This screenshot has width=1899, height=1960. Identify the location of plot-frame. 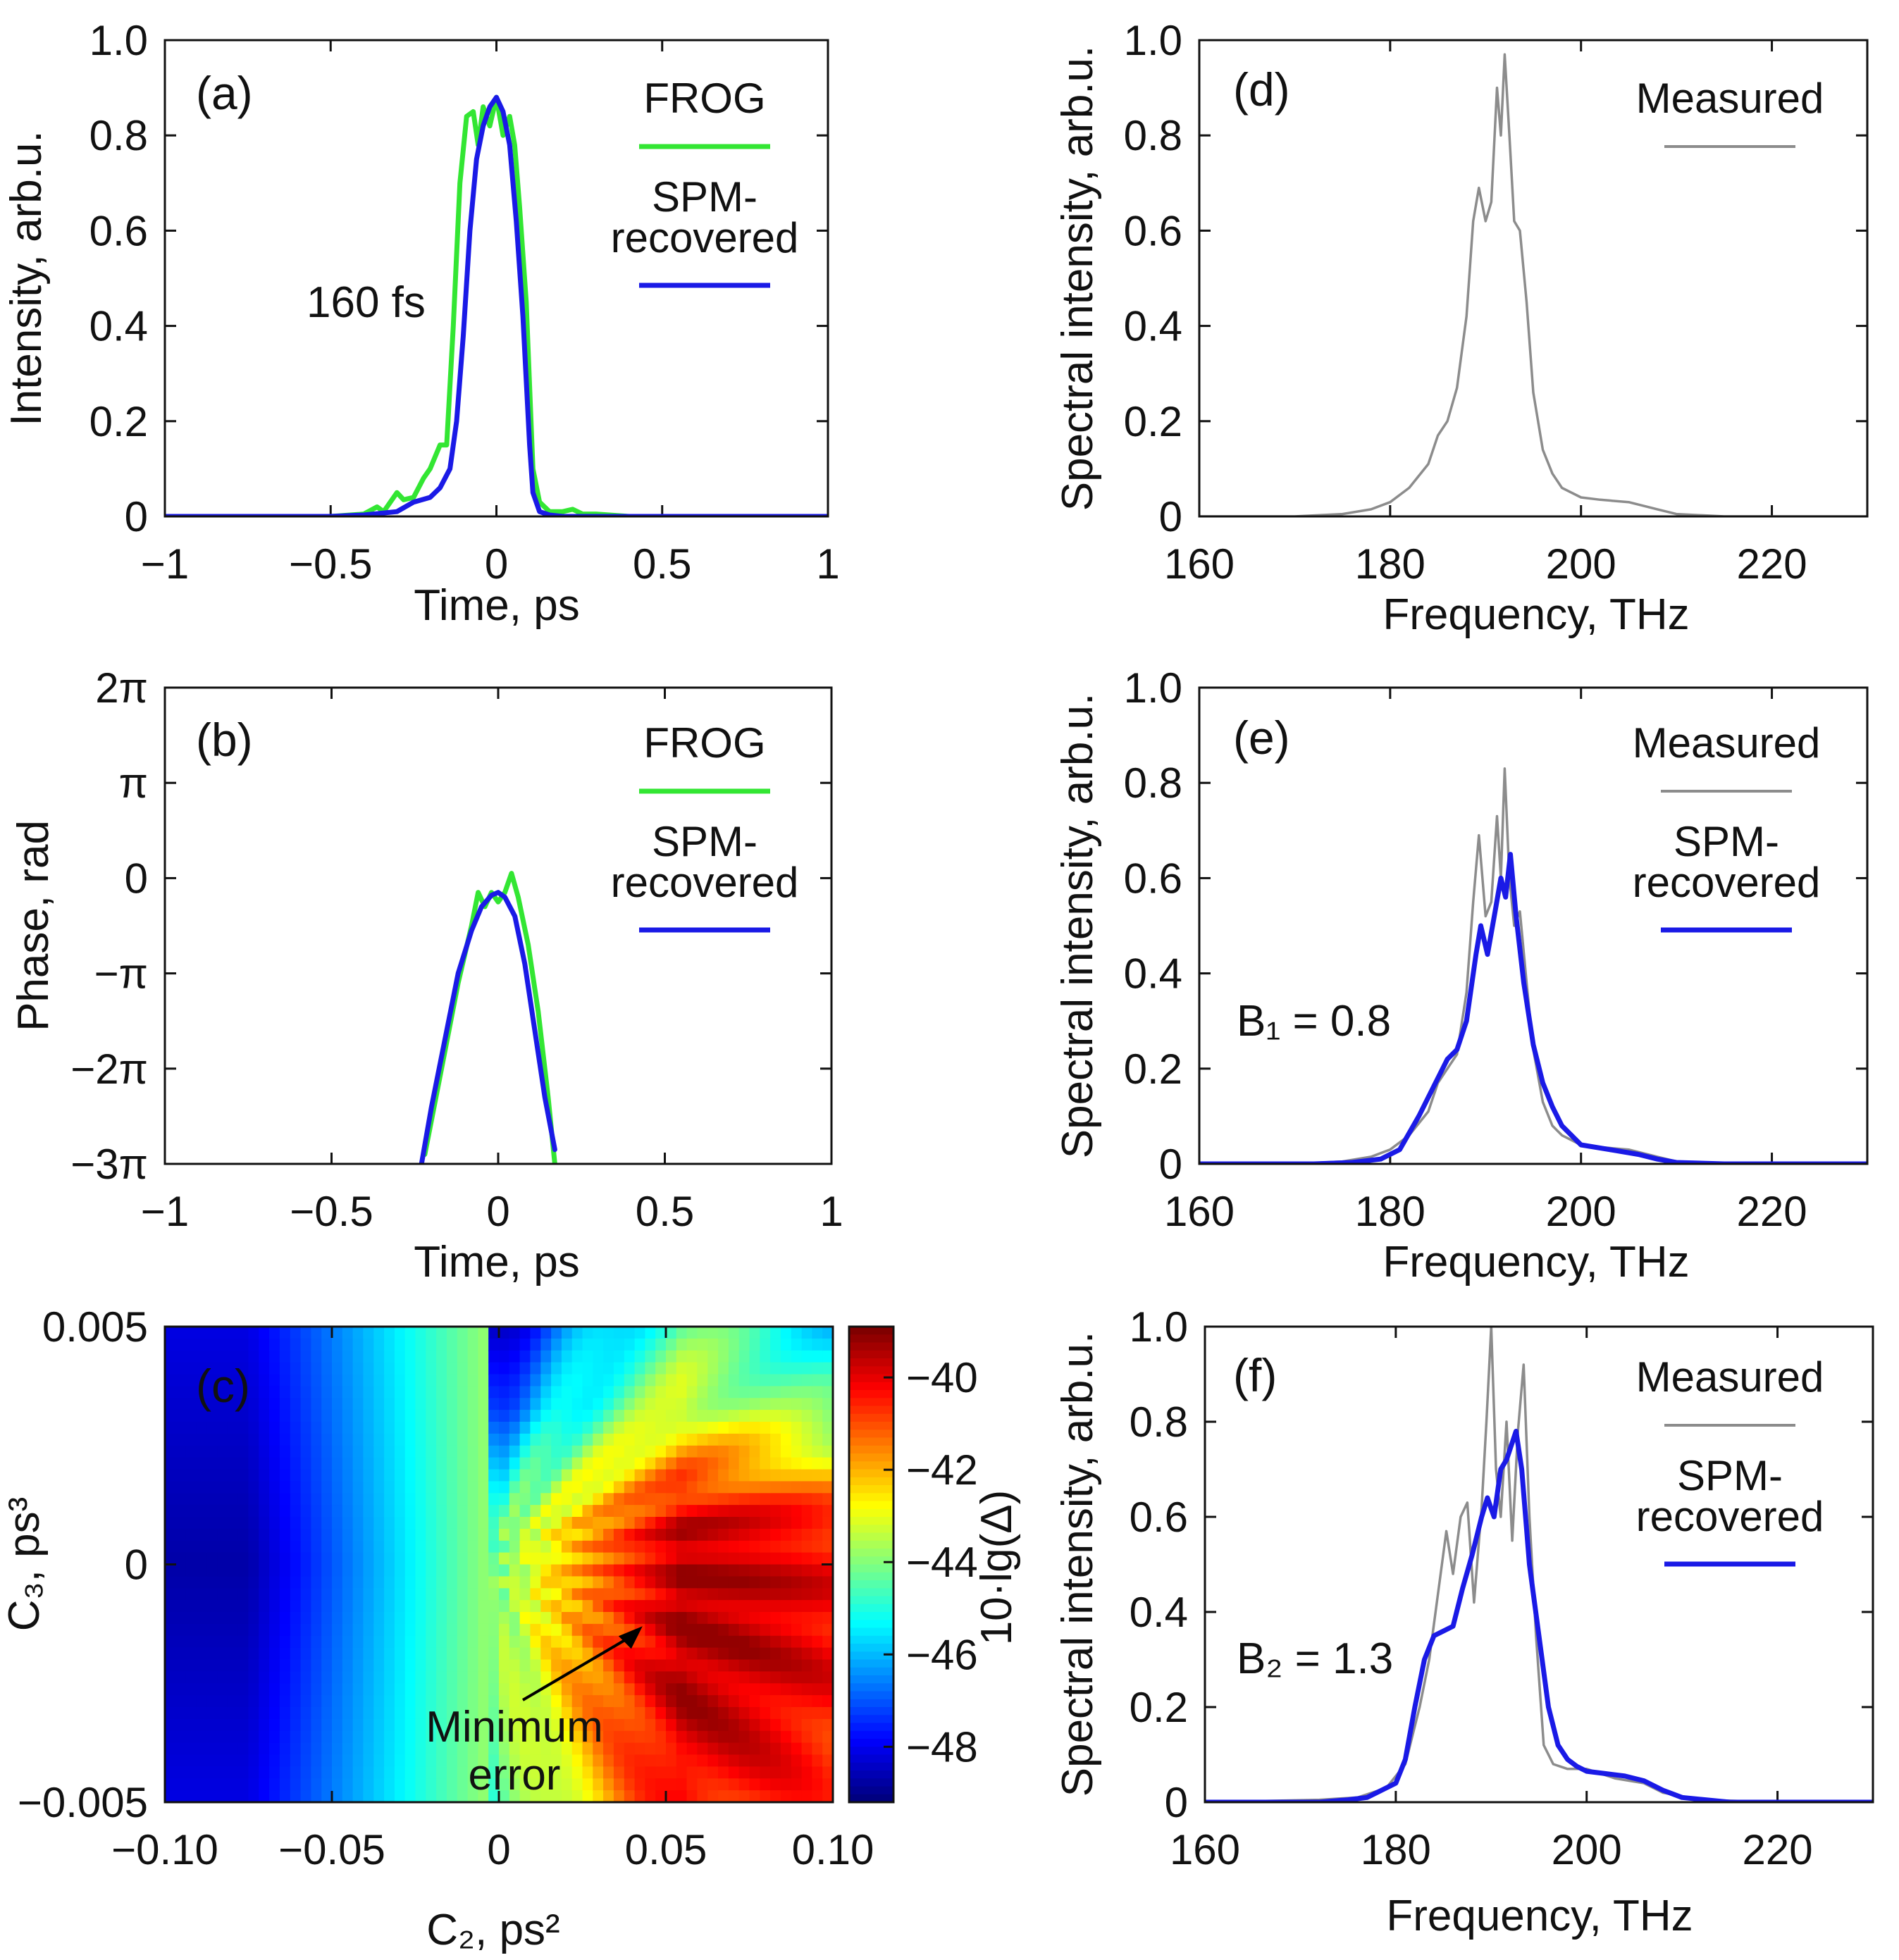
(496, 278).